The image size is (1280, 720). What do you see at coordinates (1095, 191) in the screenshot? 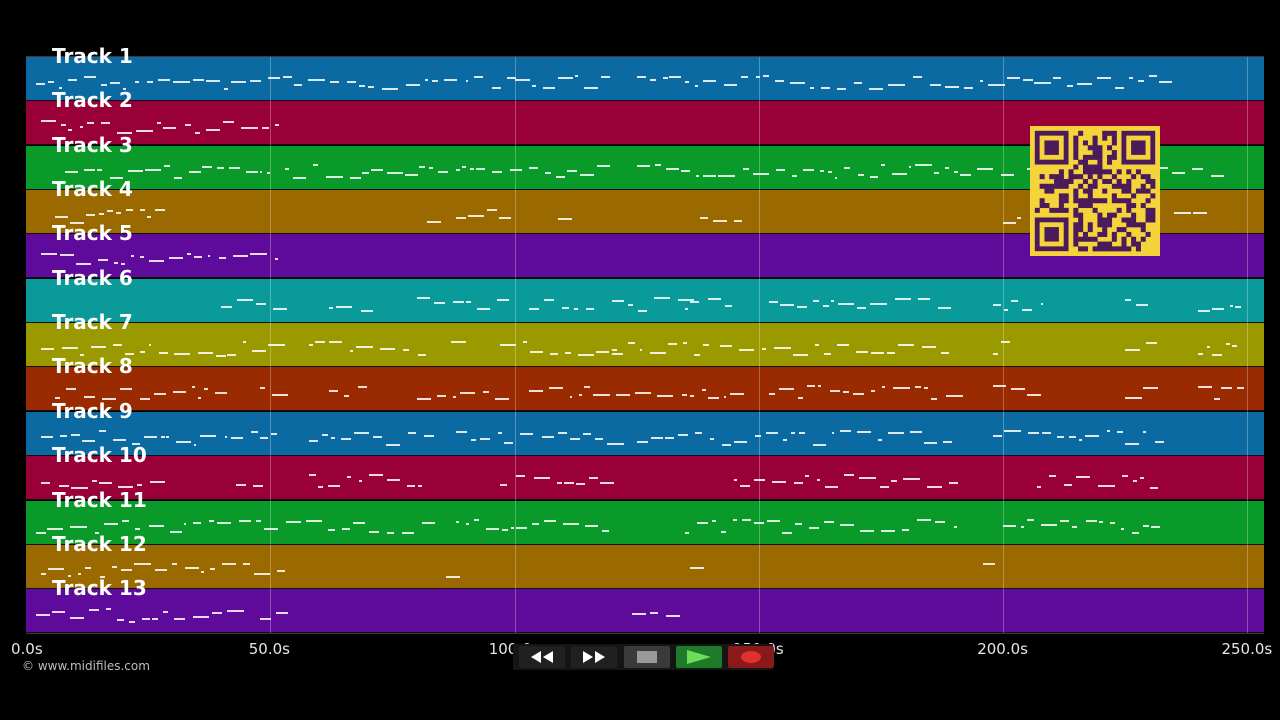
I see `qr-code-icon` at bounding box center [1095, 191].